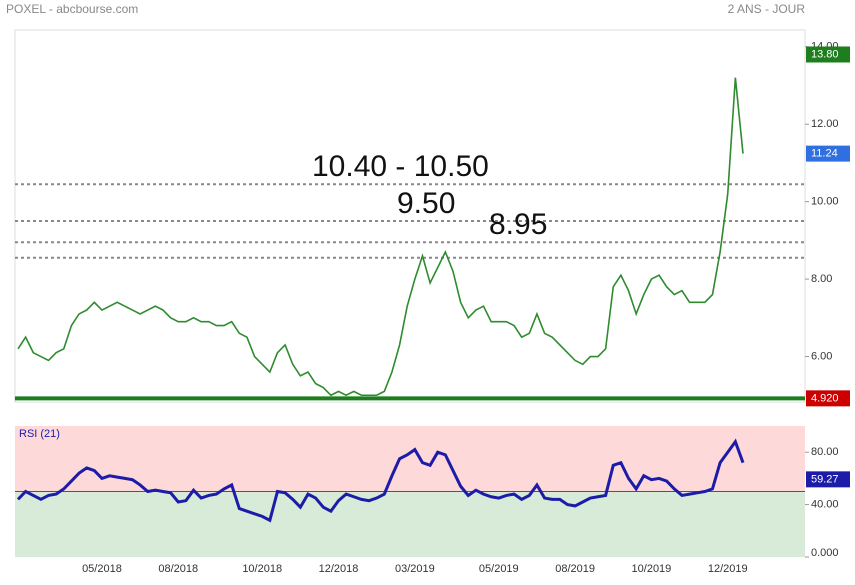  I want to click on x-tick-label: 12/2019, so click(728, 569).